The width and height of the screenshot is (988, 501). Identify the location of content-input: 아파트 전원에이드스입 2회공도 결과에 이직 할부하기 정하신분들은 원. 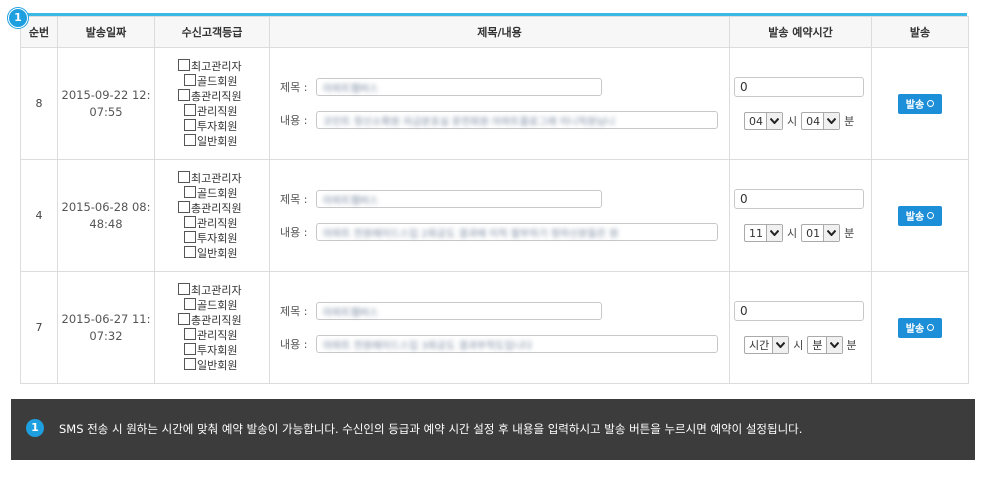
(517, 232).